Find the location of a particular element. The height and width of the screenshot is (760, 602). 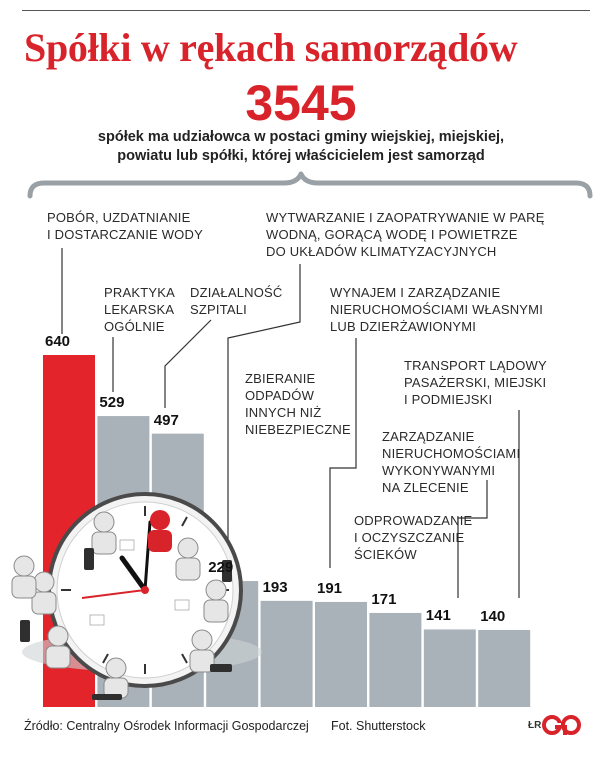

value-label-9: 140 is located at coordinates (493, 616).